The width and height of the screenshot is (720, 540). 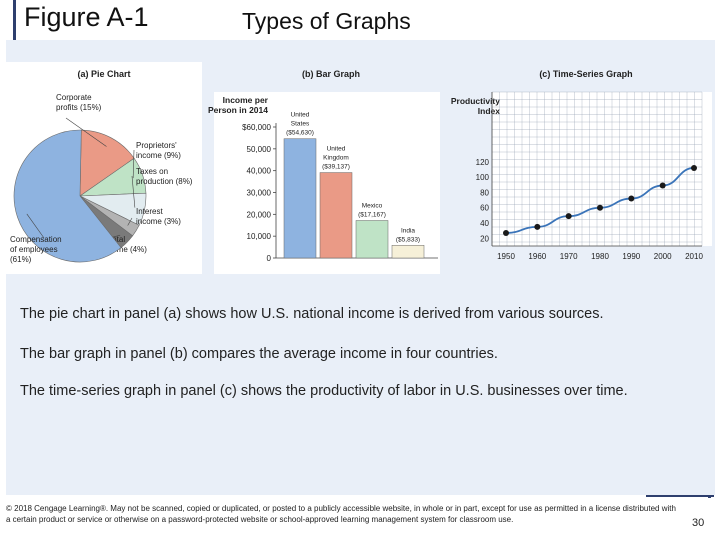 What do you see at coordinates (663, 256) in the screenshot?
I see `timeseries-x-tick-label: 2000` at bounding box center [663, 256].